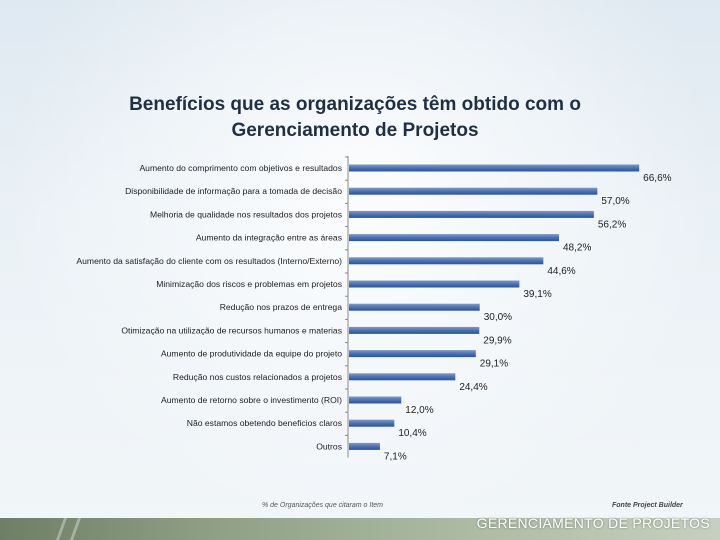 The image size is (720, 540). I want to click on category-label: Outros, so click(329, 446).